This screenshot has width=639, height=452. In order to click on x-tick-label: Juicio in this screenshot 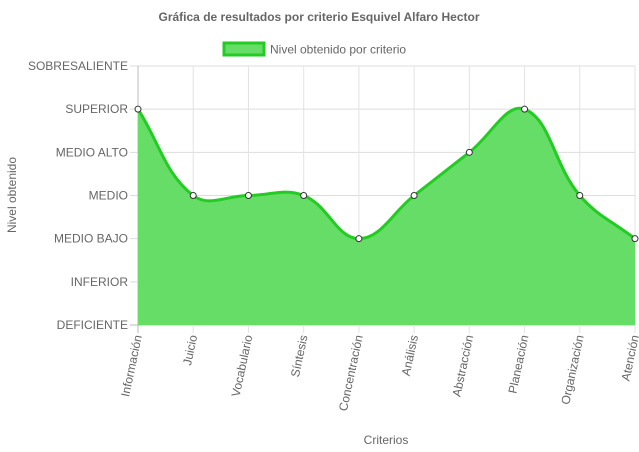, I will do `click(190, 349)`.